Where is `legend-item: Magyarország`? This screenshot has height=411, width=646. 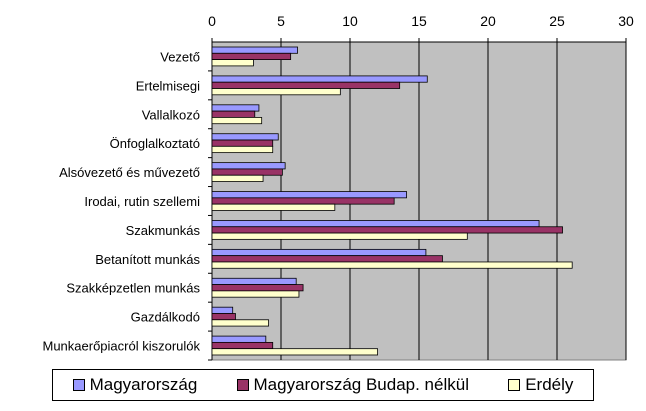 legend-item: Magyarország is located at coordinates (135, 385).